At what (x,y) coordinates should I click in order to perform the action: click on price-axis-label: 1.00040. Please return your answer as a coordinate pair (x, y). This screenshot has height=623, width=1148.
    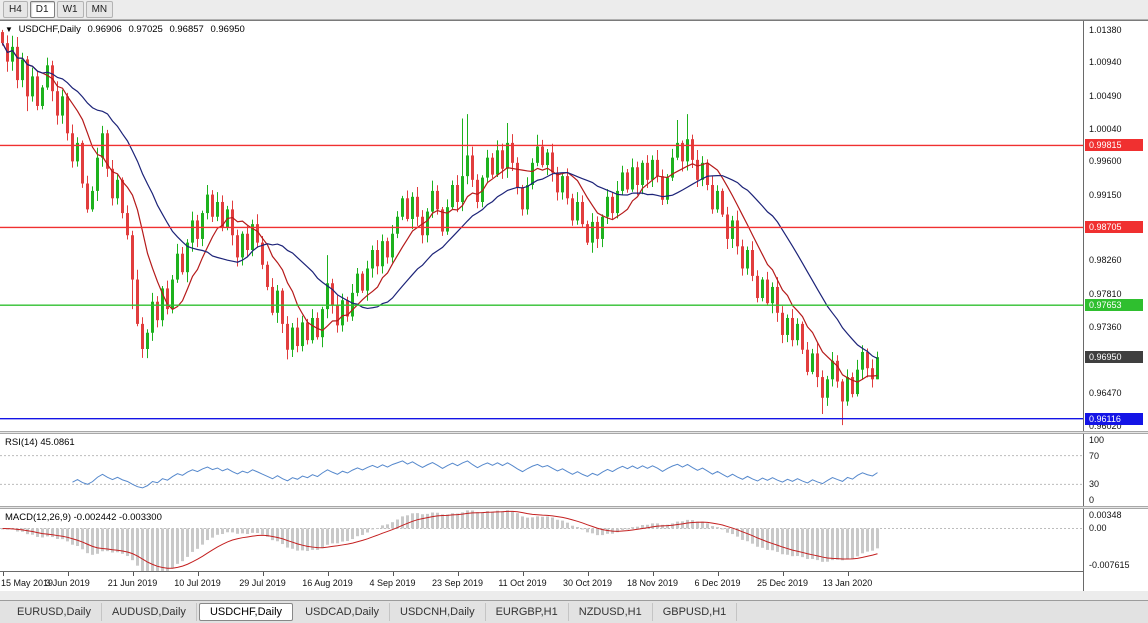
    Looking at the image, I should click on (1105, 128).